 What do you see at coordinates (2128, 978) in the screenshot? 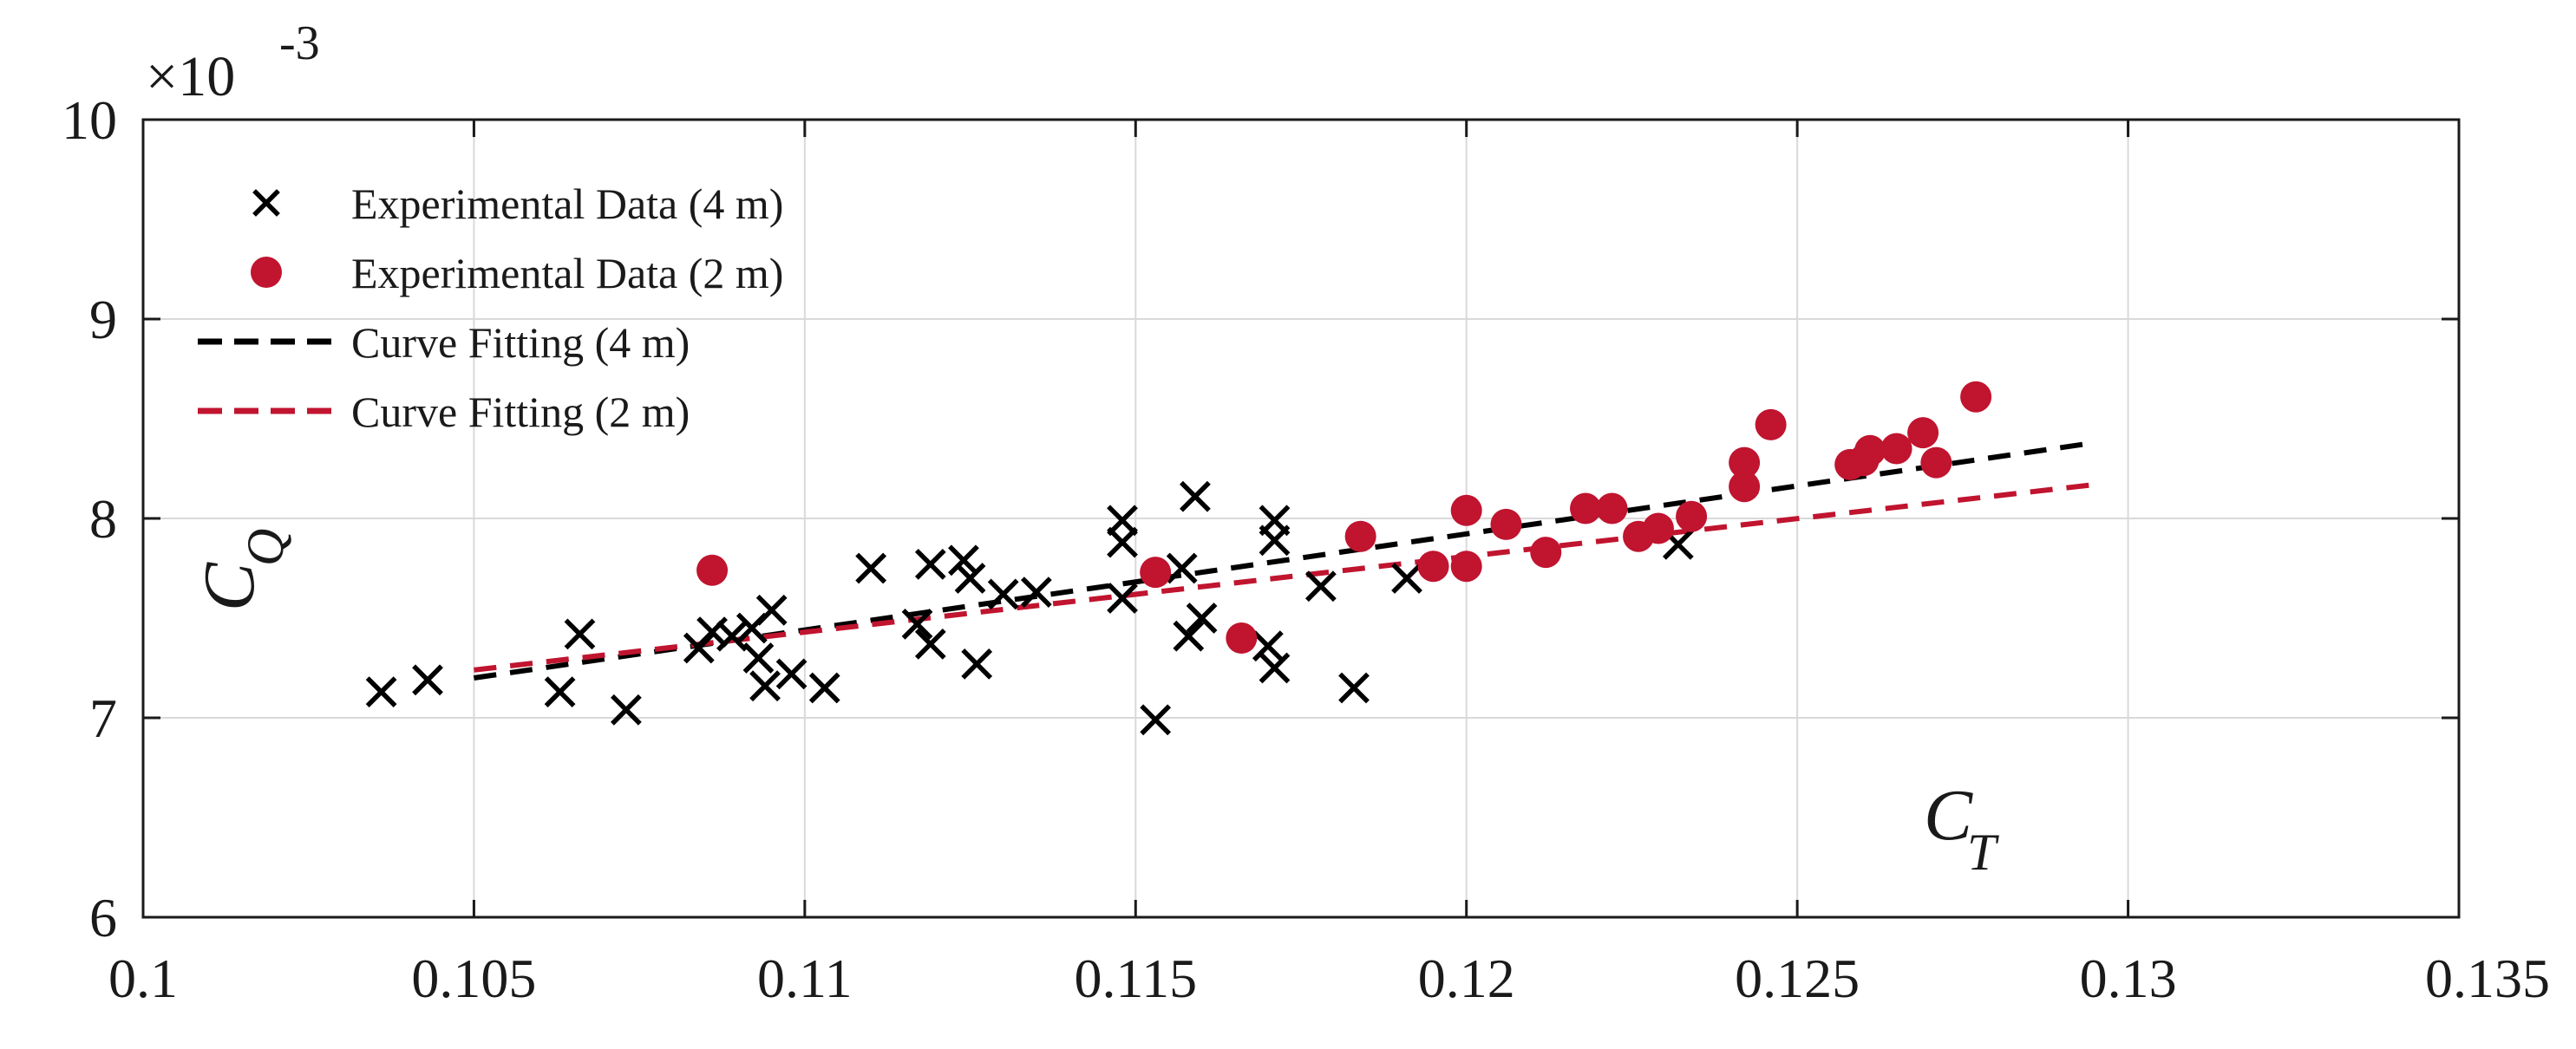
I see `x-tick-label: 0.13` at bounding box center [2128, 978].